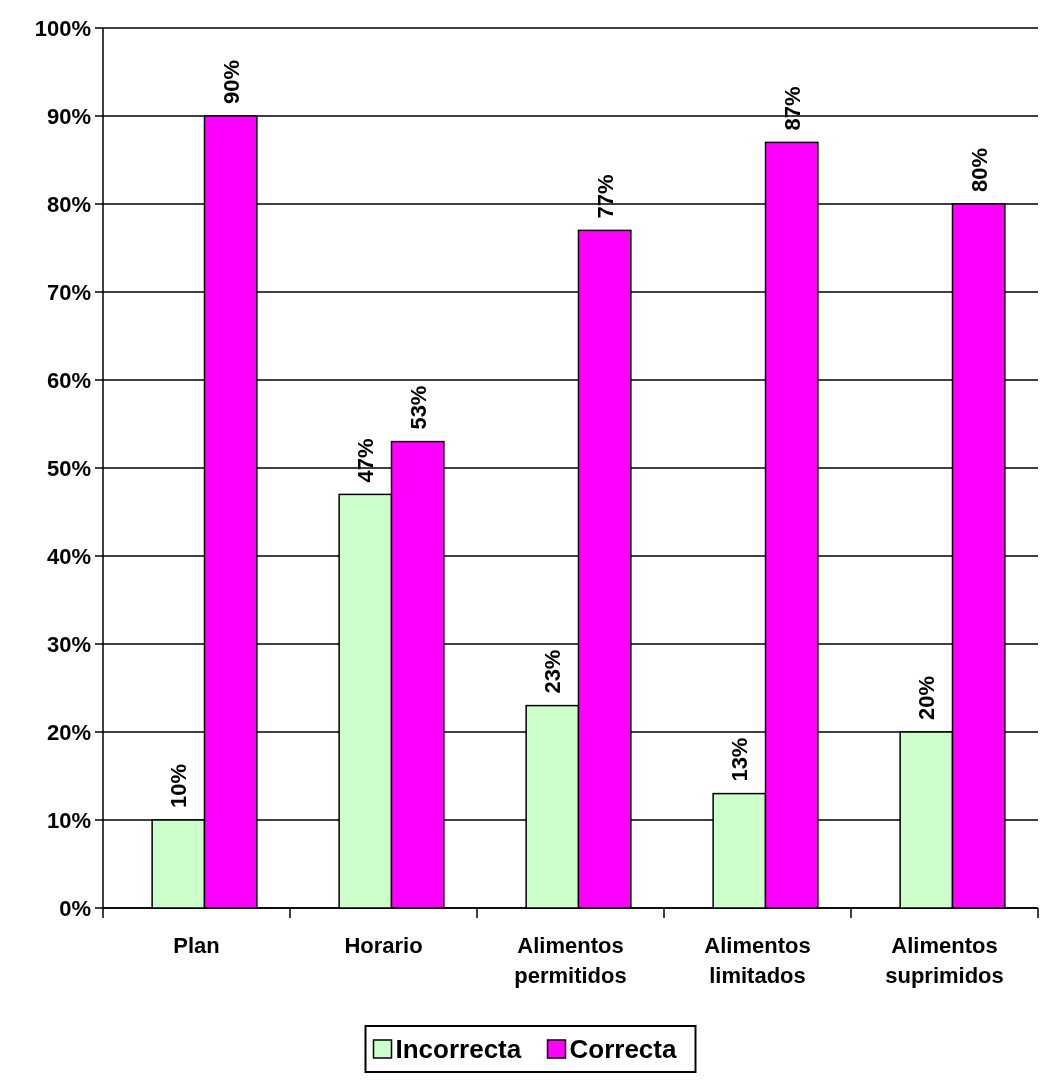  Describe the element at coordinates (623, 1049) in the screenshot. I see `legend-label: Correcta` at that location.